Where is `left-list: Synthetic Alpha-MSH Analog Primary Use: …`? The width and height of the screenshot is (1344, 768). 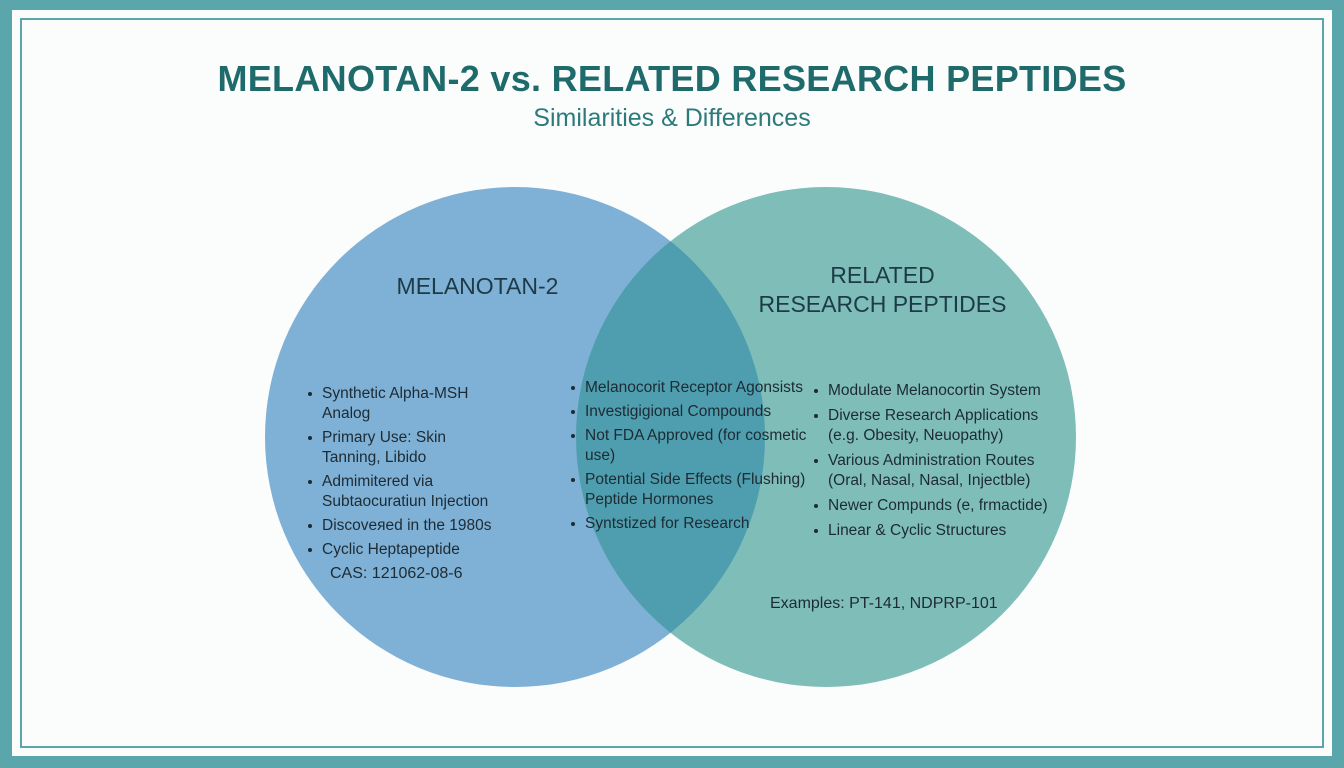
left-list: Synthetic Alpha-MSH Analog Primary Use: … is located at coordinates (408, 474).